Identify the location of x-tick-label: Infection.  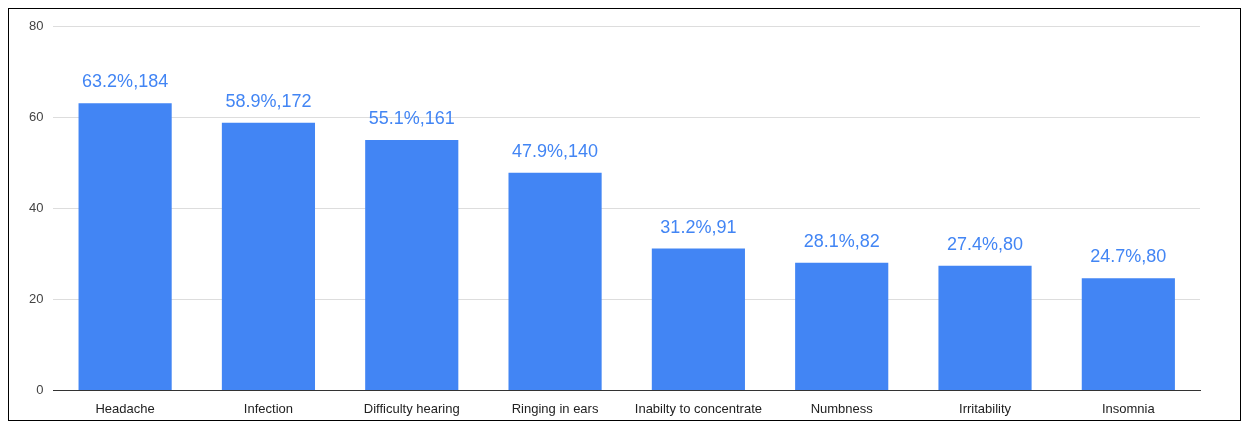
(268, 408).